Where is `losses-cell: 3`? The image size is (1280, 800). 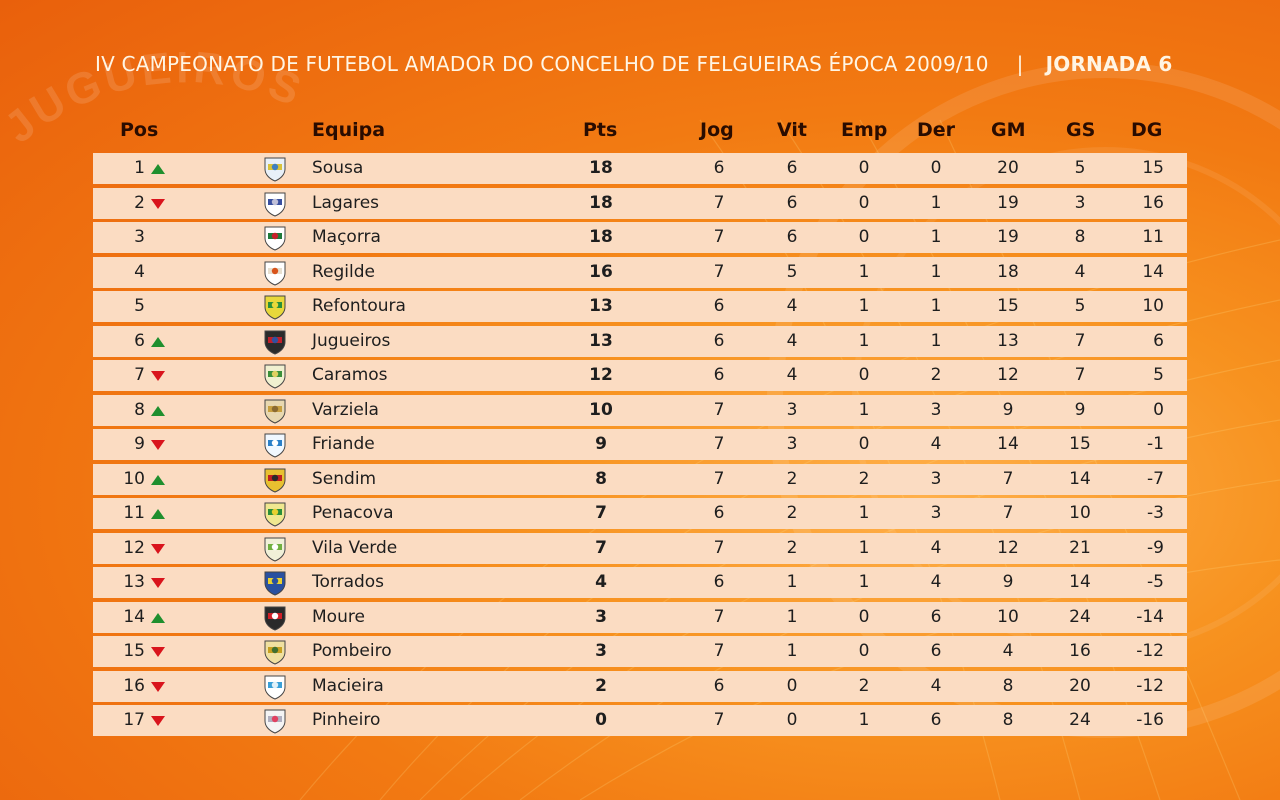 losses-cell: 3 is located at coordinates (936, 478).